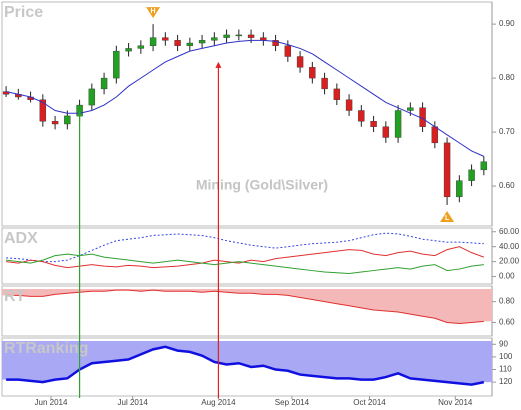 This screenshot has height=410, width=521. Describe the element at coordinates (51, 402) in the screenshot. I see `x-tick-label: Jun 2014` at that location.